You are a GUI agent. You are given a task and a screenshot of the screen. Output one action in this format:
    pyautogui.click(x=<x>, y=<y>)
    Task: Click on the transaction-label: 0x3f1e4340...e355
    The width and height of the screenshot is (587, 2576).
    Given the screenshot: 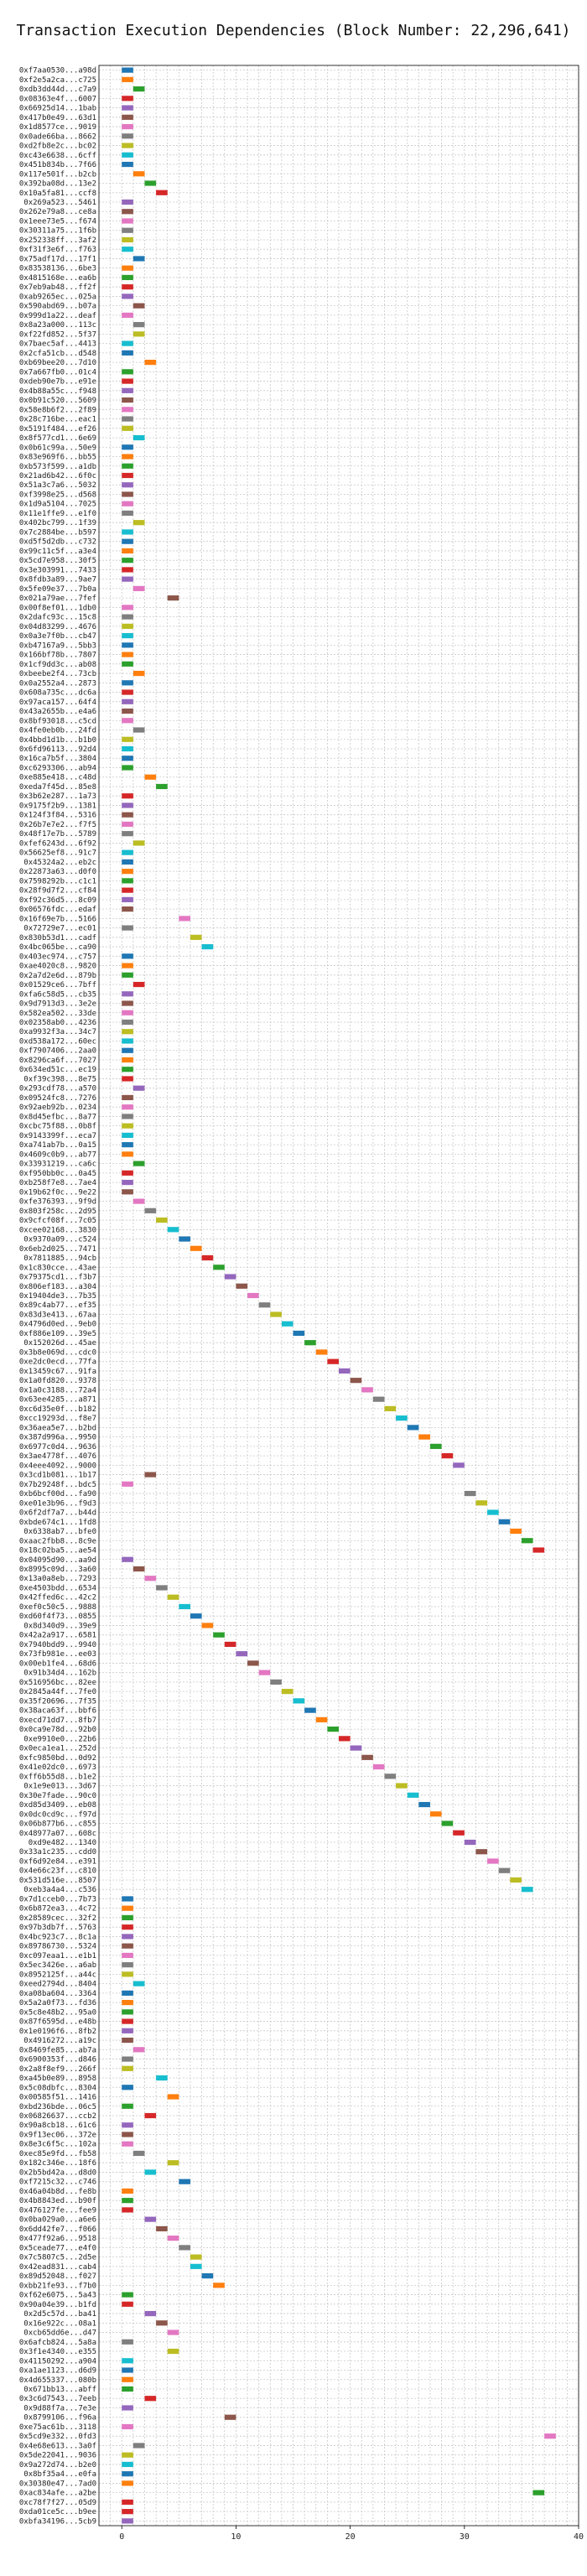 What is the action you would take?
    pyautogui.click(x=57, y=2352)
    